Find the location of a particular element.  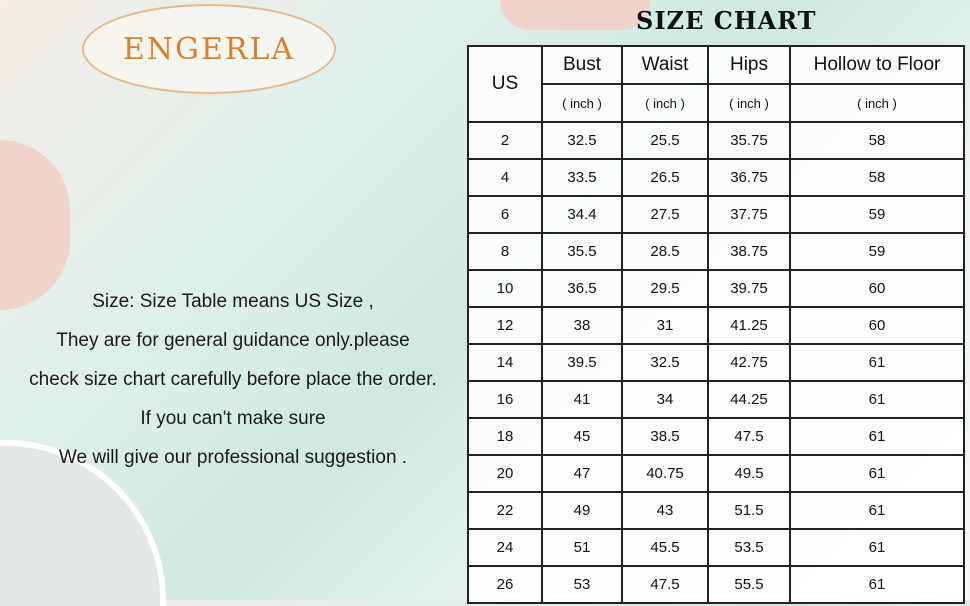

table-cell: 38.5 is located at coordinates (665, 436).